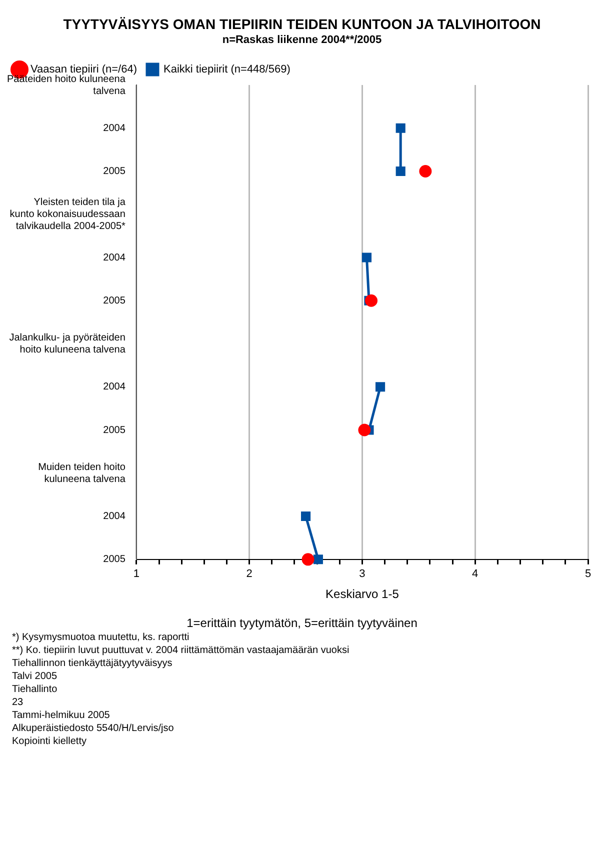 The image size is (604, 854). What do you see at coordinates (67, 344) in the screenshot?
I see `y-tick-label: Jalankulku- ja pyöräteiden hoito kuluneena talvena` at bounding box center [67, 344].